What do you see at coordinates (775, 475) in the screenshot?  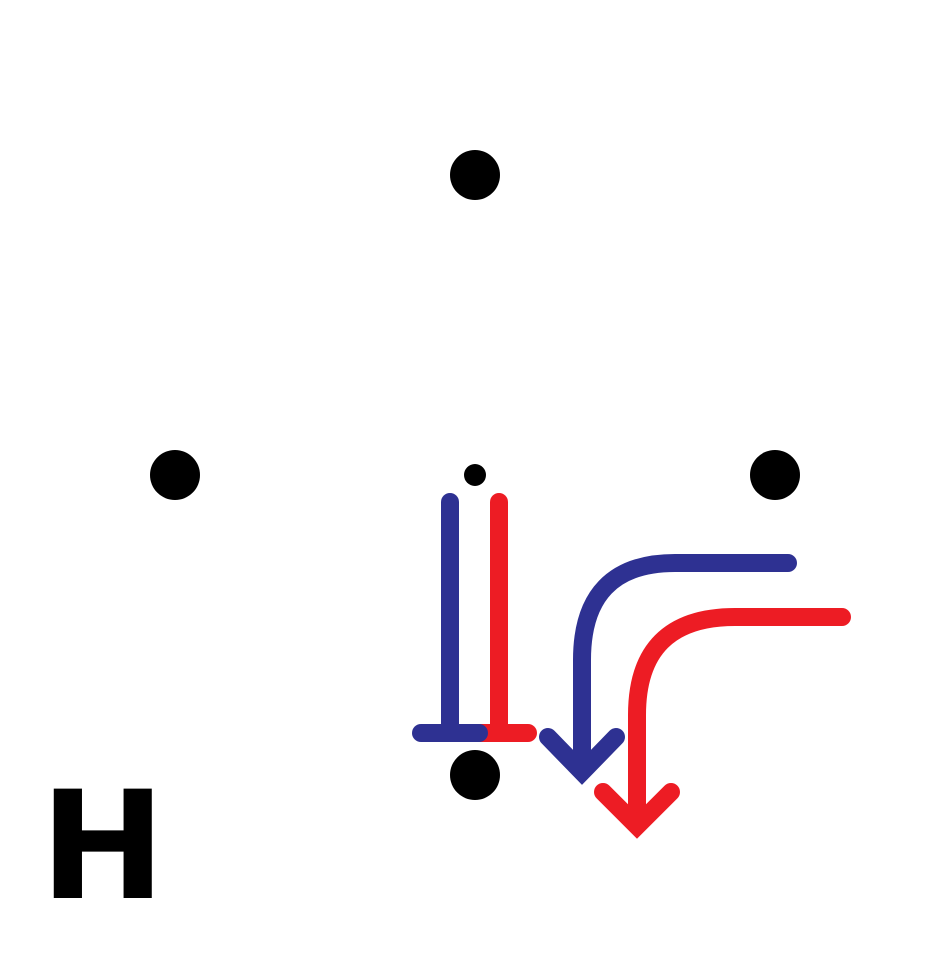 I see `right-dot` at bounding box center [775, 475].